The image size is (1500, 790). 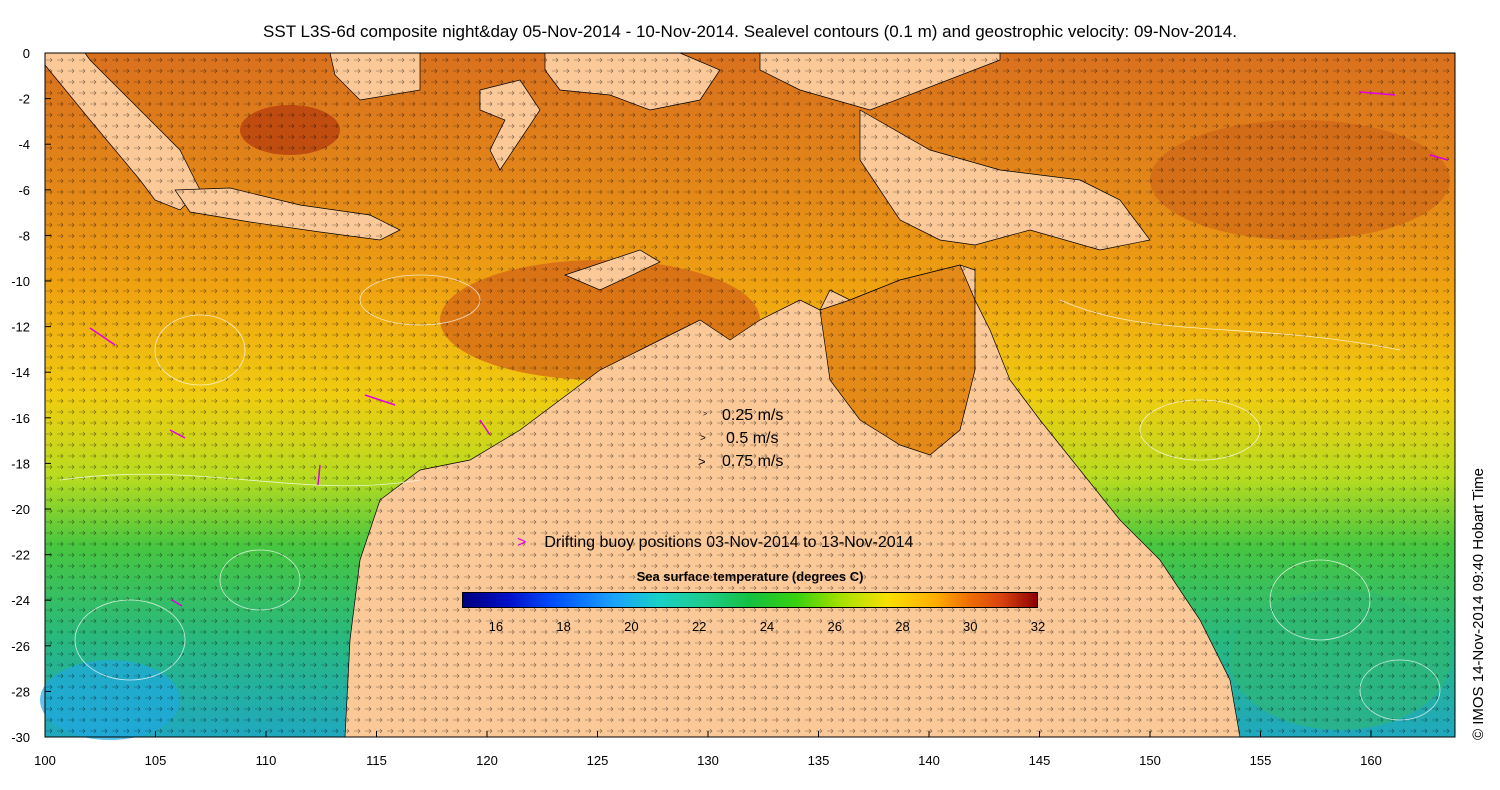 I want to click on y-tick-label: -18, so click(x=20, y=463).